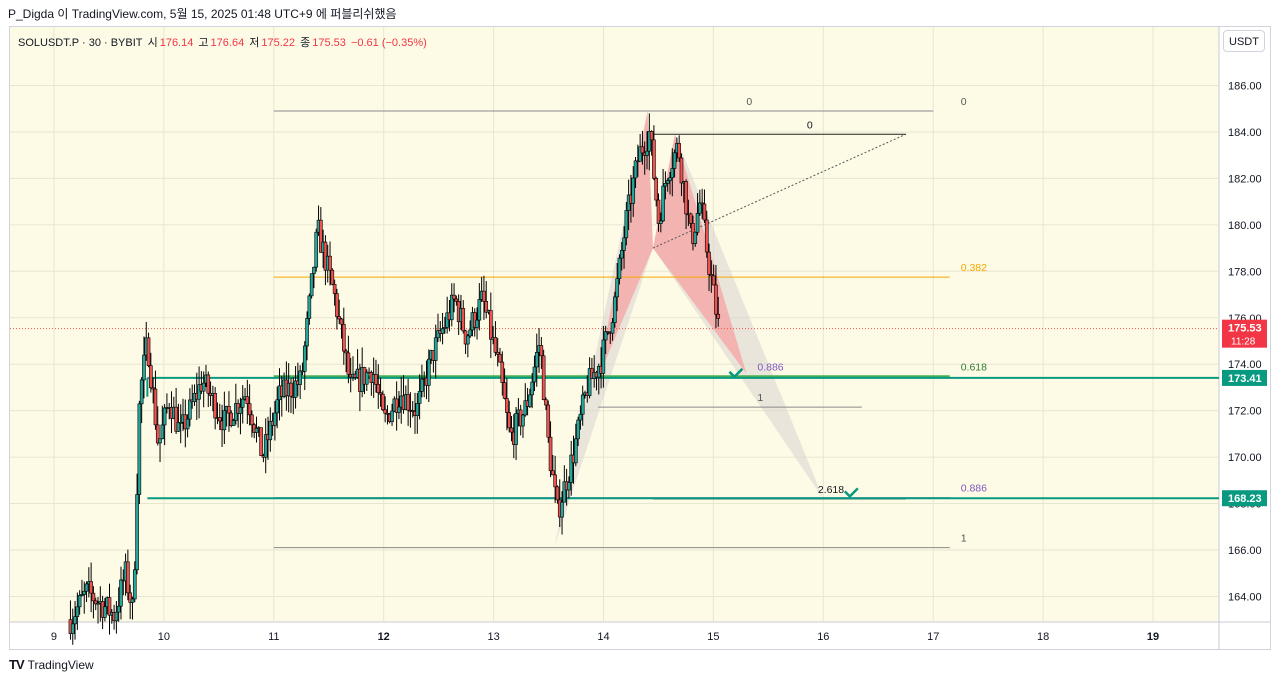  I want to click on y-tick-label: 186.00, so click(1245, 87).